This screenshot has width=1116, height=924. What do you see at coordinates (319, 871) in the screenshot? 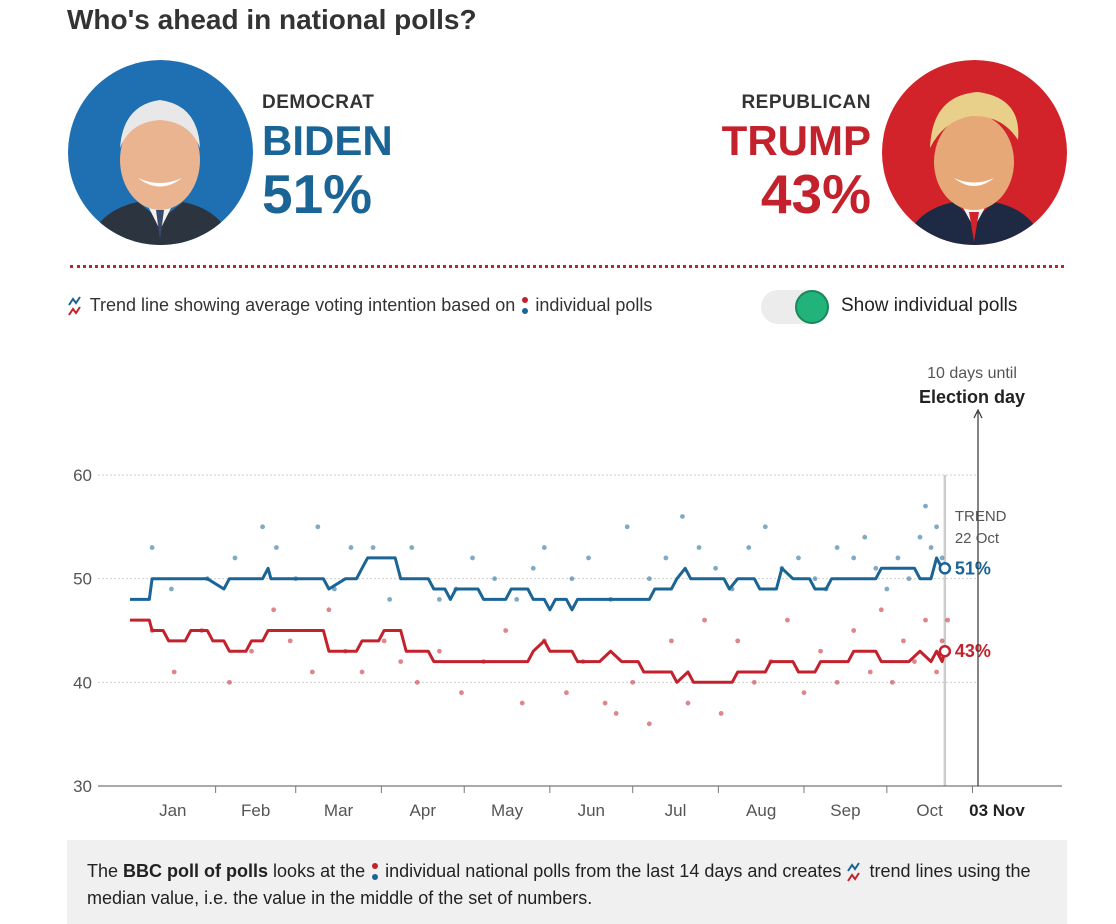
I see `footer-text-c: looks at the` at bounding box center [319, 871].